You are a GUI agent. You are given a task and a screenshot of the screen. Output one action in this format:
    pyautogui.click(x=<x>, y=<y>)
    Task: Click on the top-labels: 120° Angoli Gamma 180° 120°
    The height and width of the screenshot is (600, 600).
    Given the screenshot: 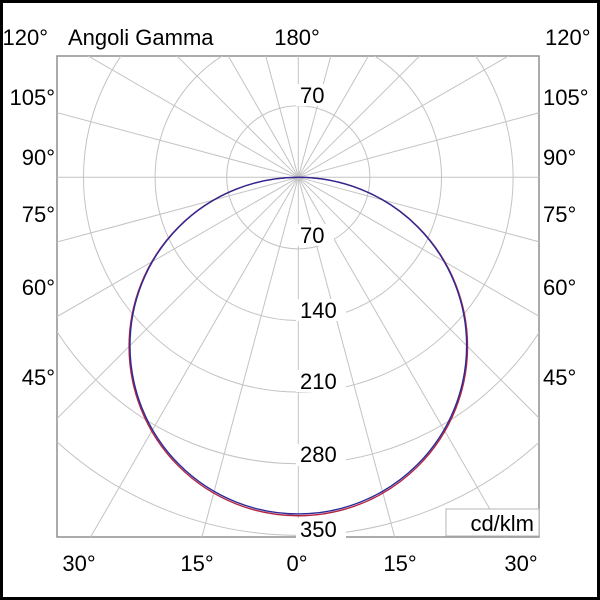 What is the action you would take?
    pyautogui.click(x=296, y=37)
    